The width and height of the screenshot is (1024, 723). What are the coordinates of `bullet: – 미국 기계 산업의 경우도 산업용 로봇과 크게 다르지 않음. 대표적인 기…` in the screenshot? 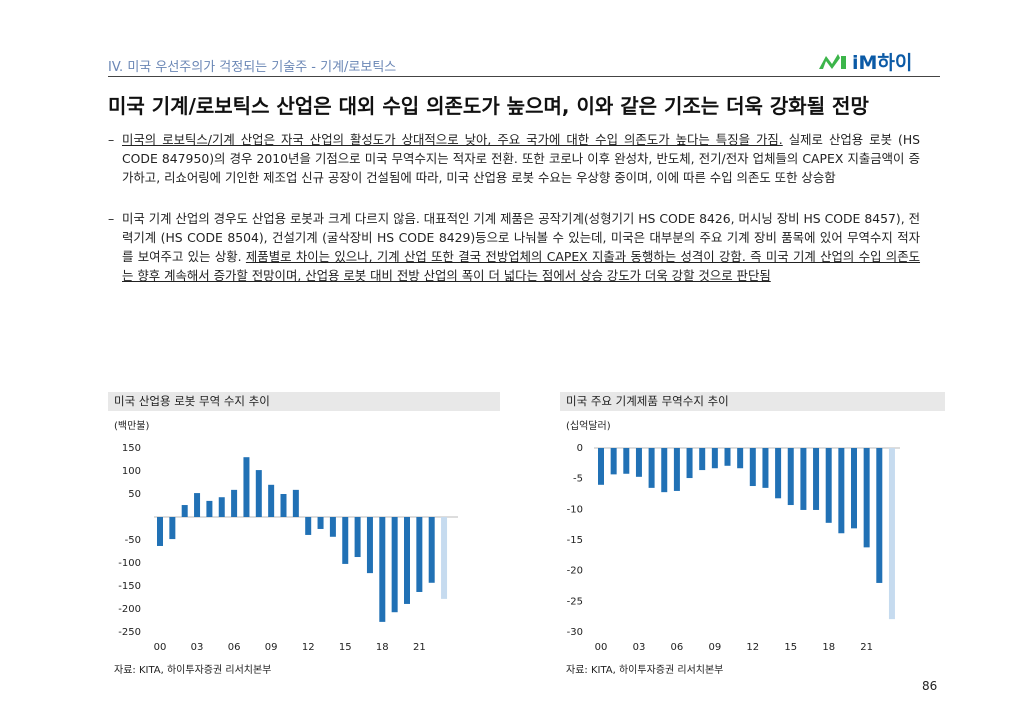 It's located at (514, 247).